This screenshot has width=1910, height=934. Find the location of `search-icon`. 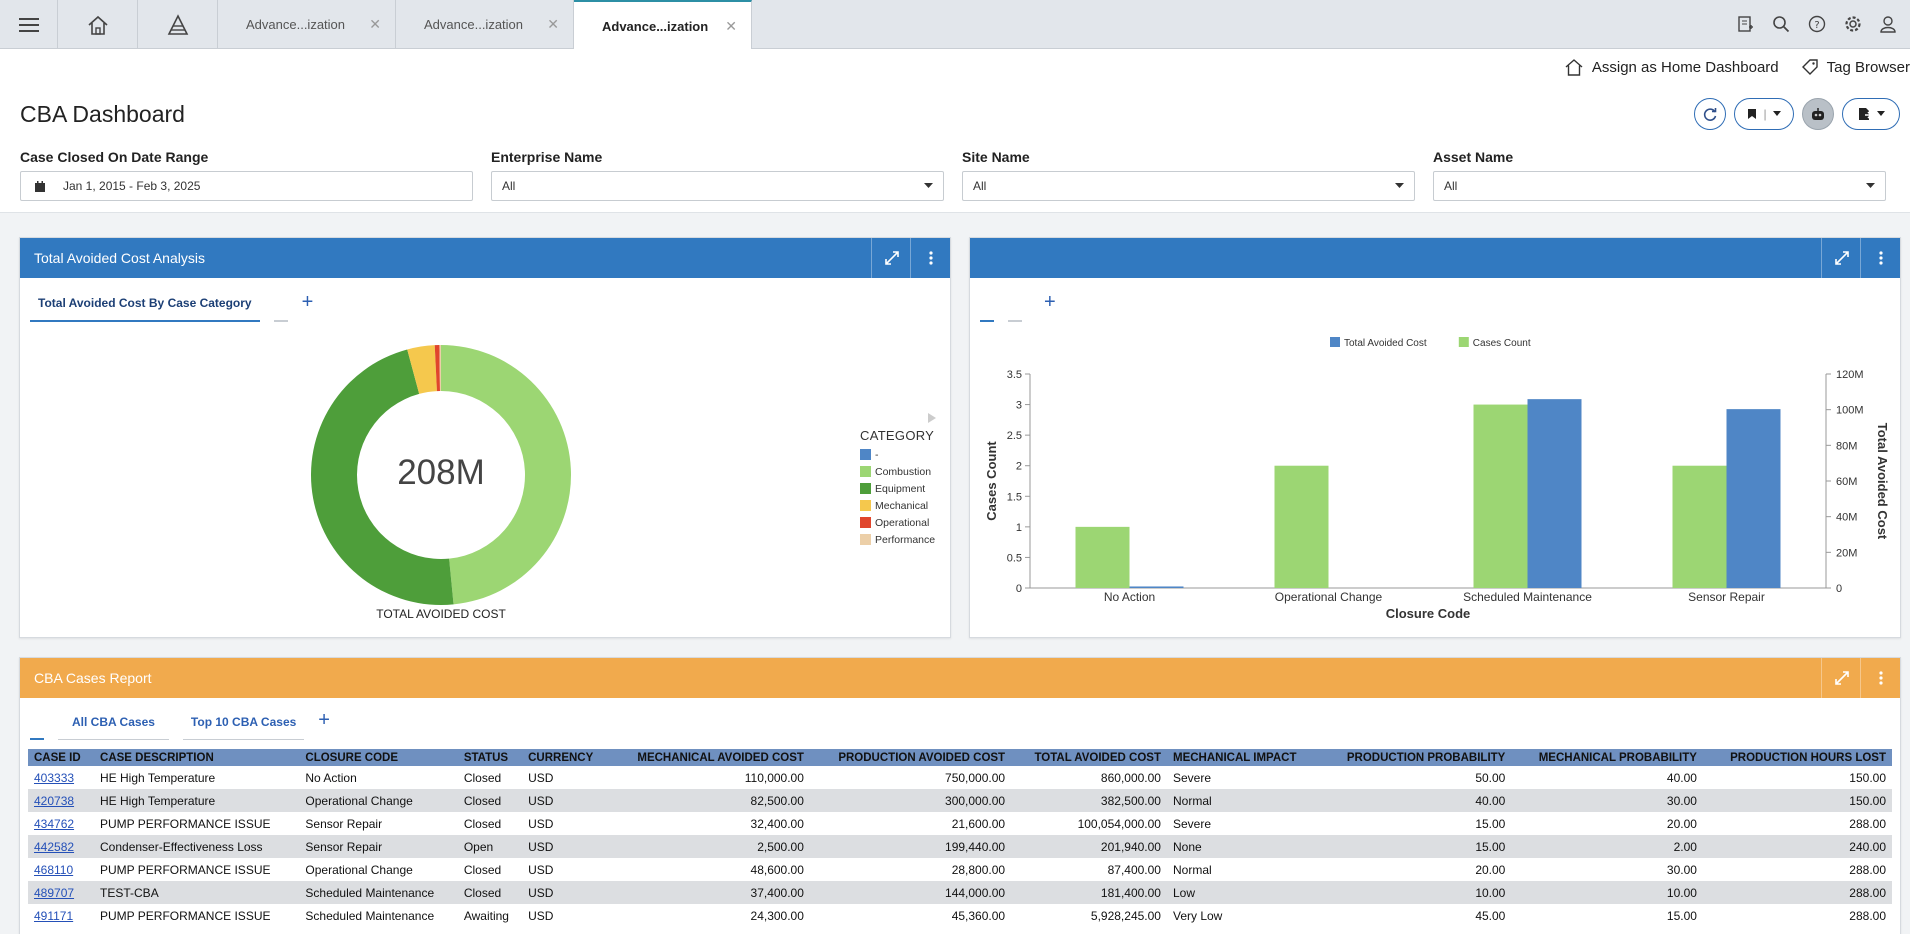

search-icon is located at coordinates (1781, 24).